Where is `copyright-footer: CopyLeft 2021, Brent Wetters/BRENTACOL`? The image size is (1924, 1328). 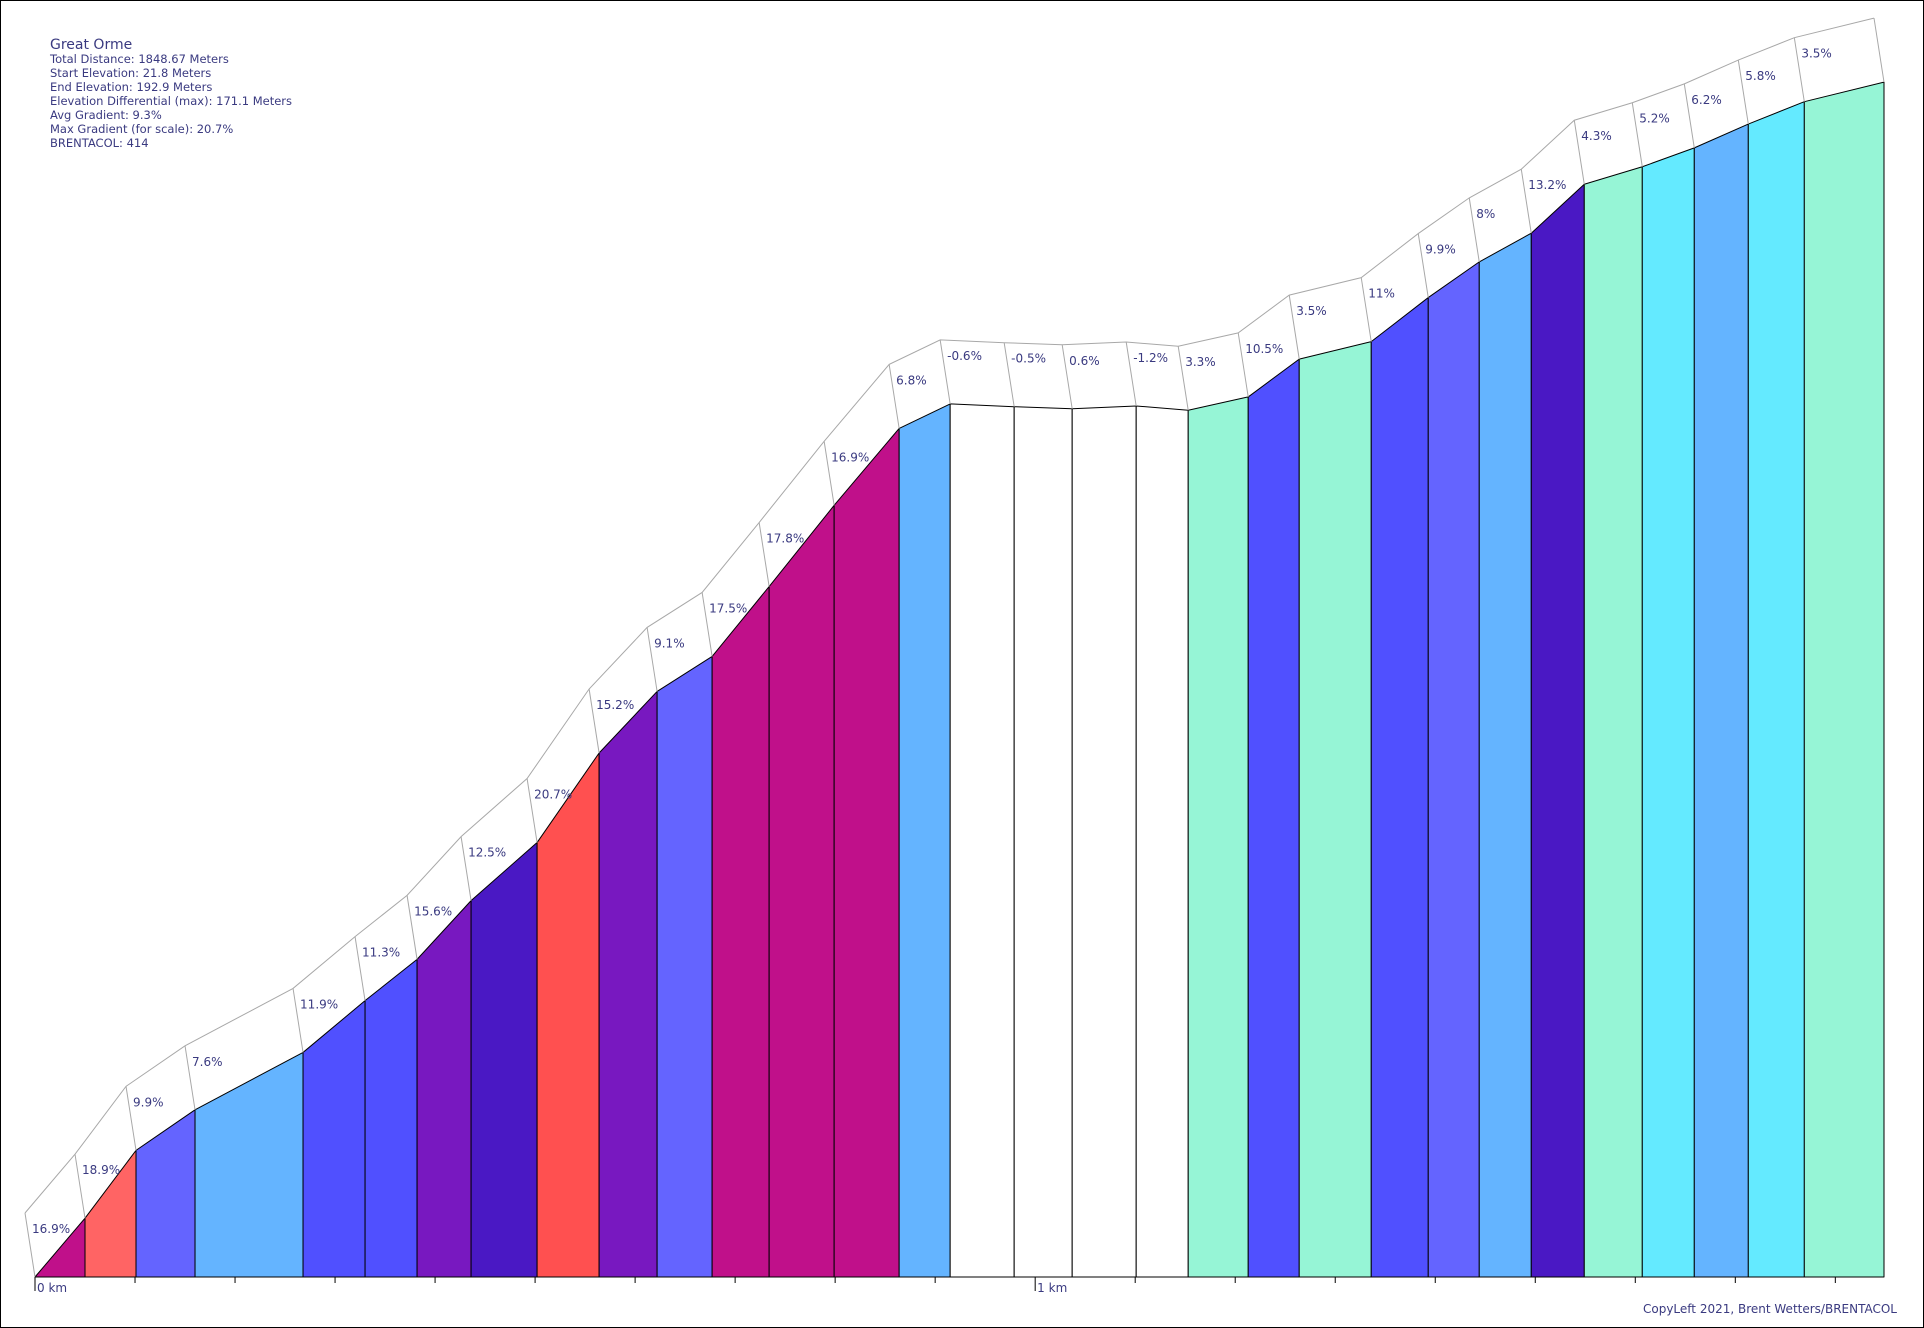
copyright-footer: CopyLeft 2021, Brent Wetters/BRENTACOL is located at coordinates (1770, 1309).